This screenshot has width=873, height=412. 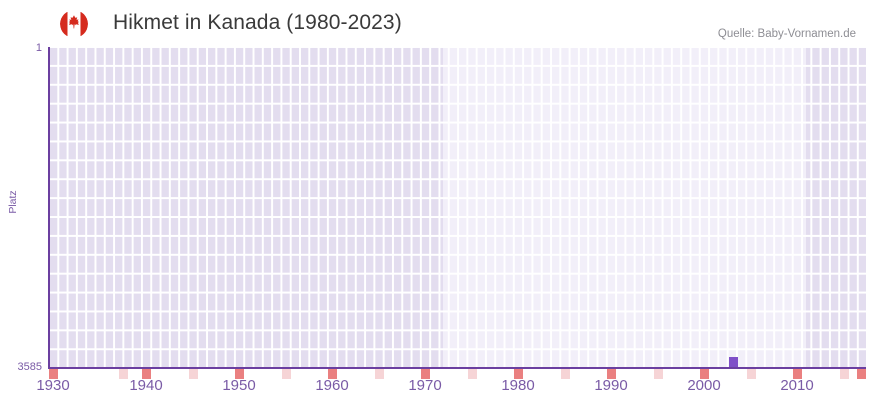 What do you see at coordinates (146, 385) in the screenshot?
I see `x-axis-tick-label: 1940` at bounding box center [146, 385].